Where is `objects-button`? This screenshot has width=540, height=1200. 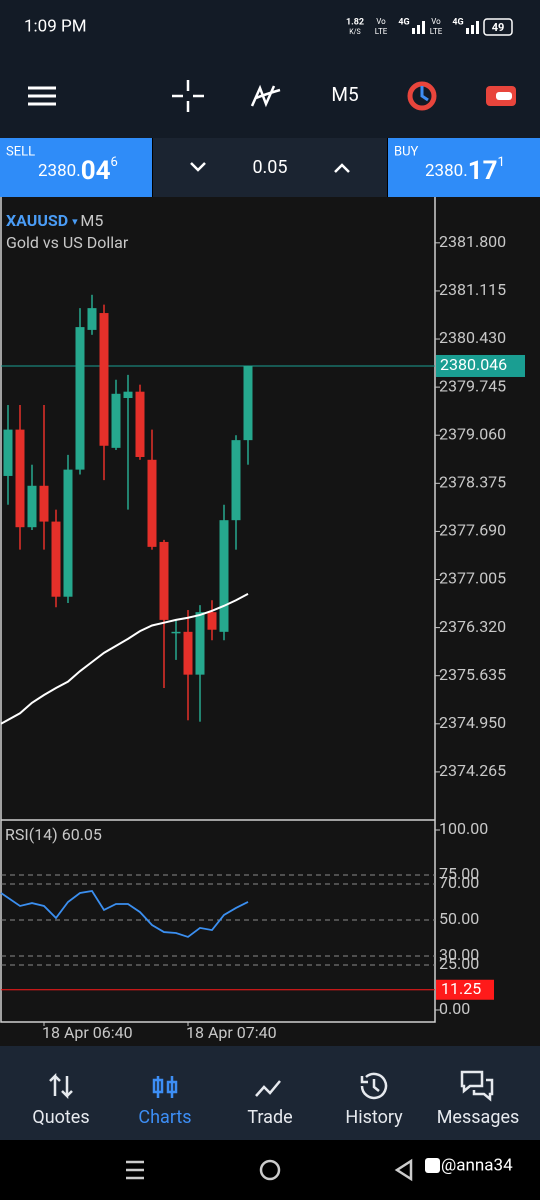
objects-button is located at coordinates (422, 96).